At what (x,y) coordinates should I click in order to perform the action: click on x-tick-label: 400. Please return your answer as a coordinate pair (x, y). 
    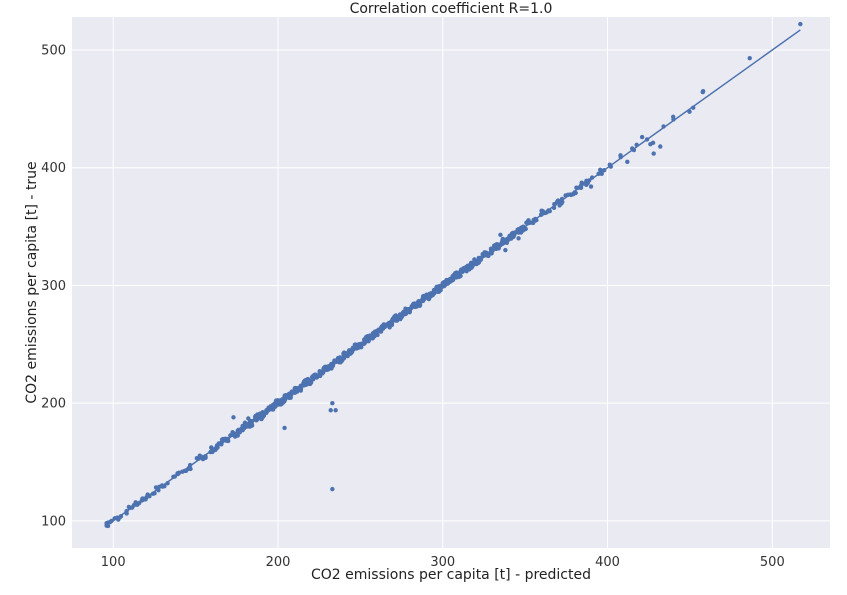
    Looking at the image, I should click on (607, 562).